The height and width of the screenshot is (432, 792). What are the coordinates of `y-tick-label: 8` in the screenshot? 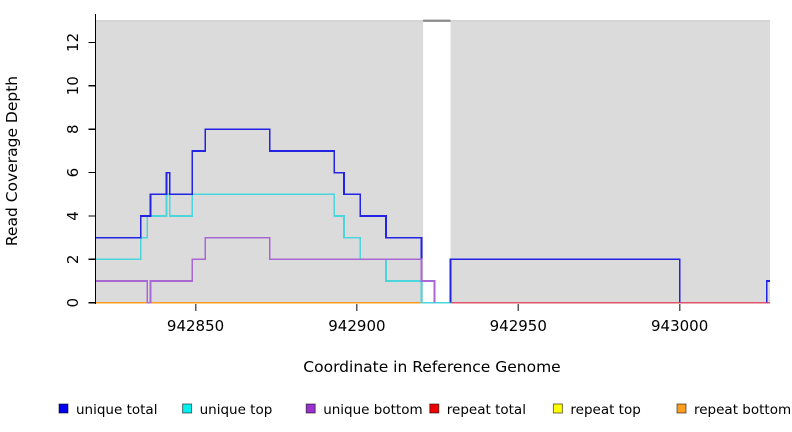 It's located at (73, 129).